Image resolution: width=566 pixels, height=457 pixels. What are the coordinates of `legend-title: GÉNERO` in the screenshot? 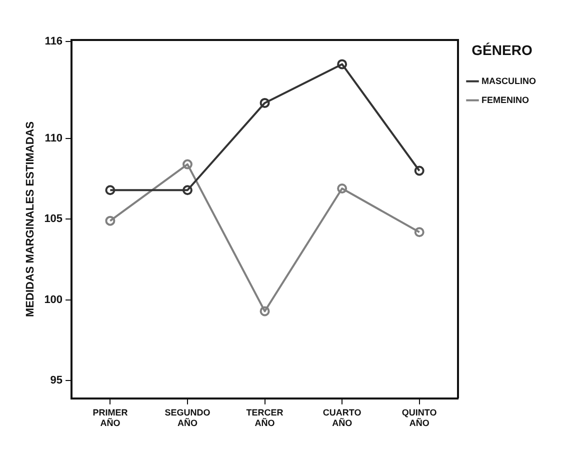 It's located at (502, 50).